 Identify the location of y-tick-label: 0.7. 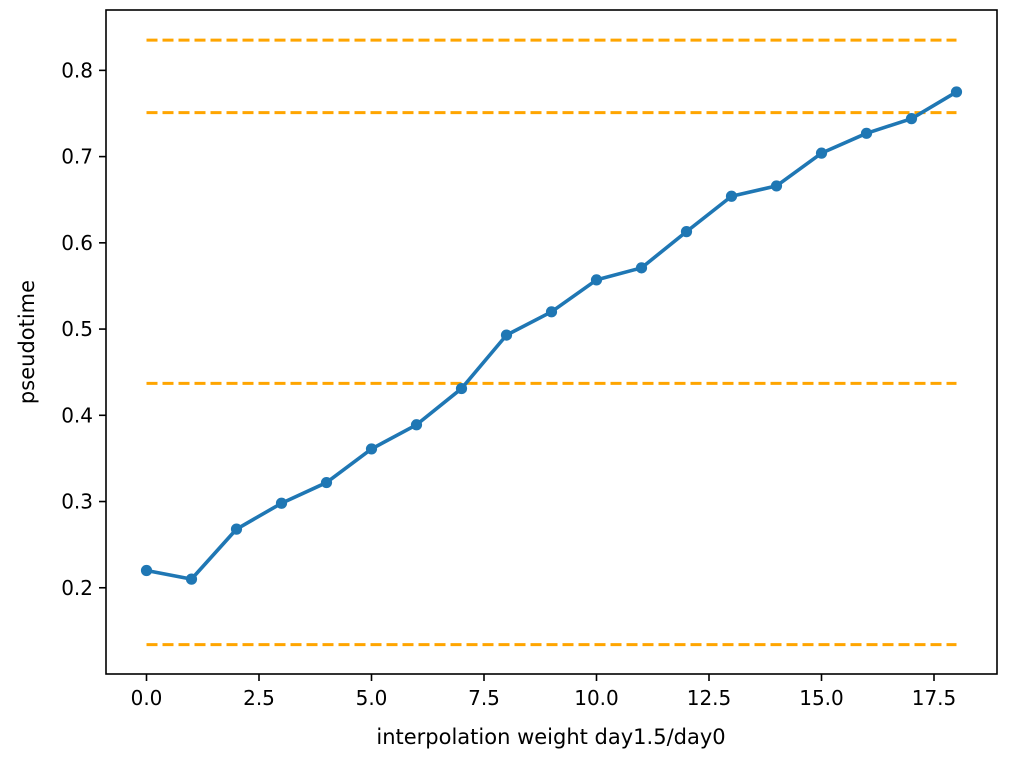
(77, 157).